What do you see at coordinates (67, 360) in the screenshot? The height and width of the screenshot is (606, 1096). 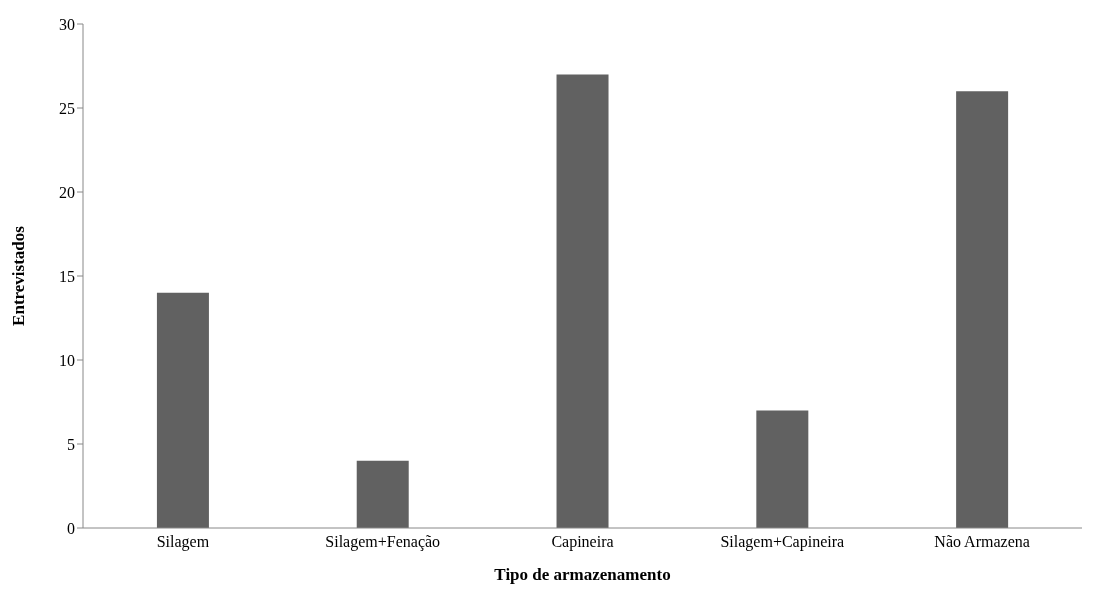 I see `y-tick-label: 10` at bounding box center [67, 360].